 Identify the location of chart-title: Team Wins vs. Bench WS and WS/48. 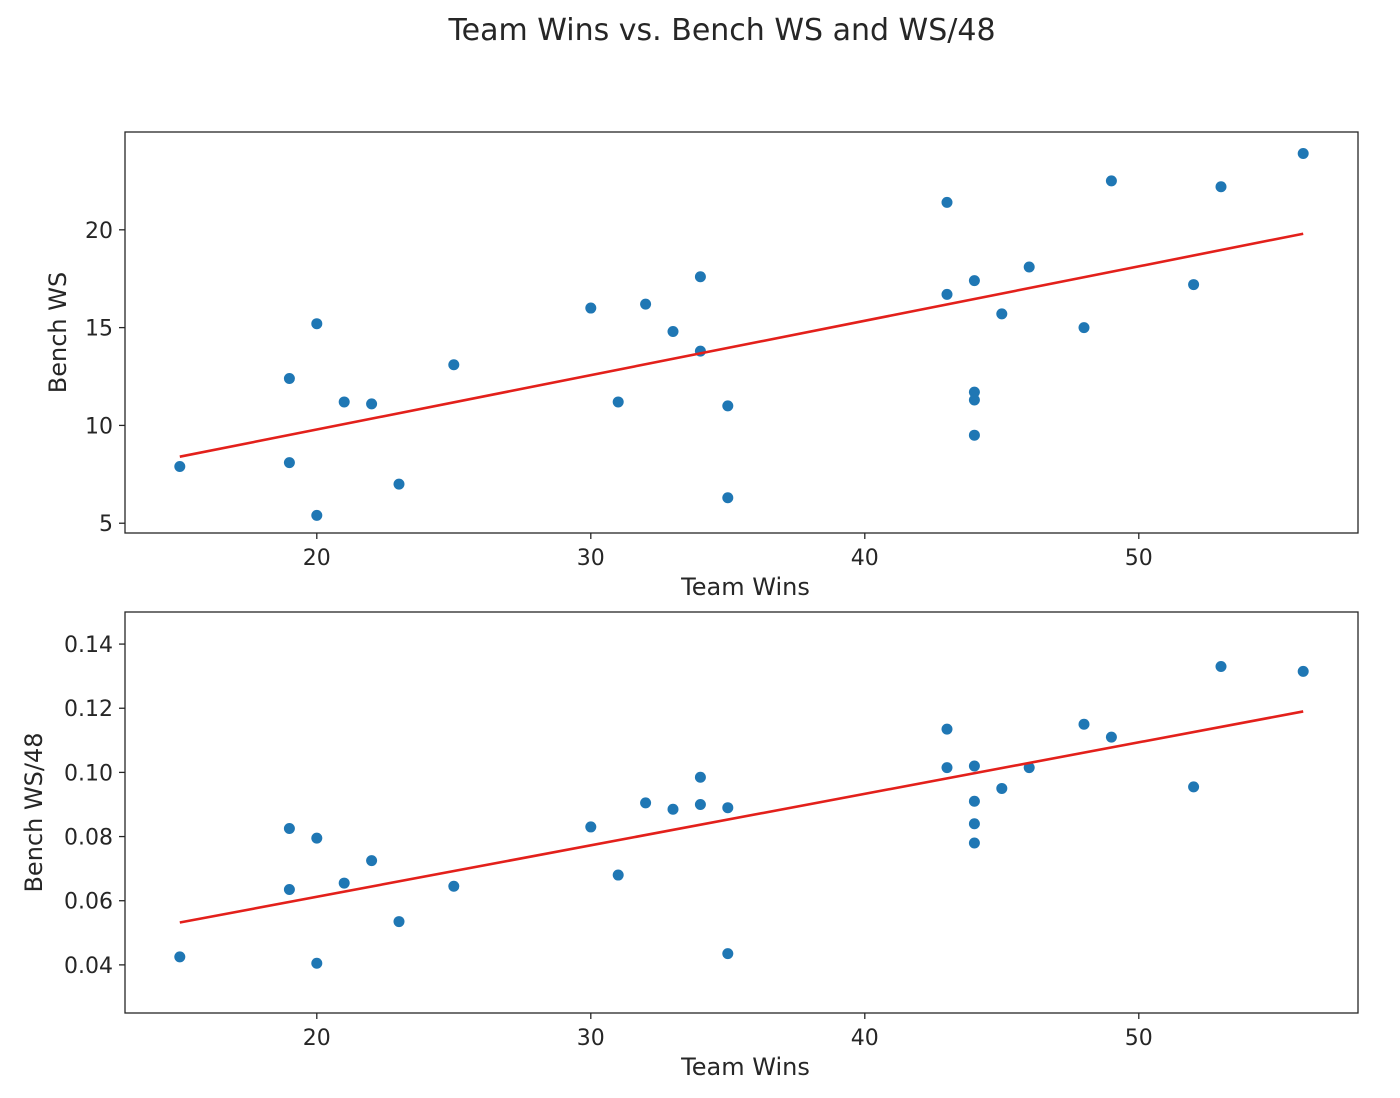
(721, 30).